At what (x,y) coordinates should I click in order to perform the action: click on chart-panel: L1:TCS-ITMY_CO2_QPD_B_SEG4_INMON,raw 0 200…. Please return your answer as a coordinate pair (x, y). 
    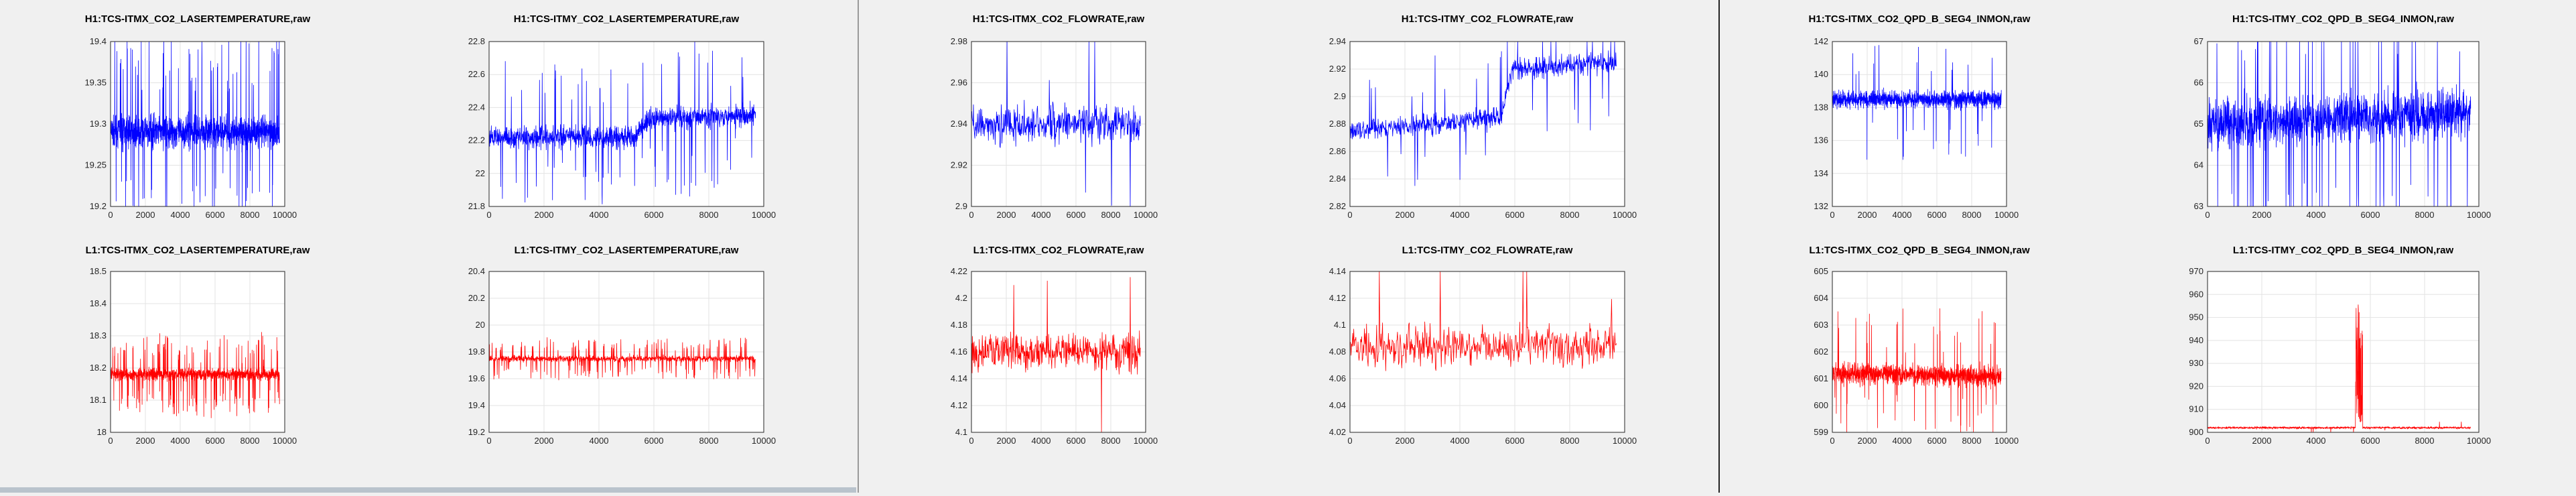
    Looking at the image, I should click on (2340, 346).